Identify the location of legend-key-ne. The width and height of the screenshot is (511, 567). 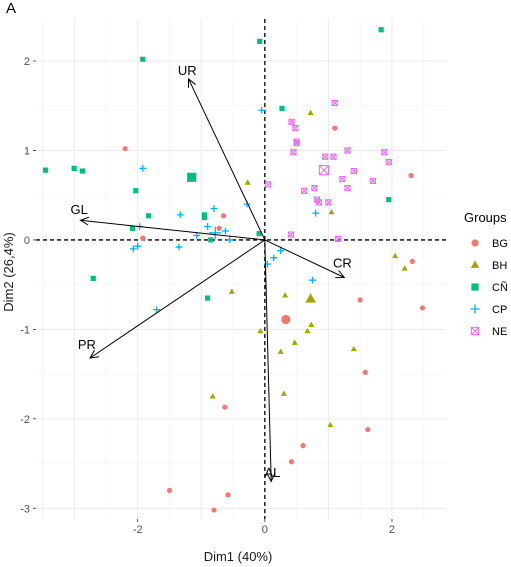
(475, 331).